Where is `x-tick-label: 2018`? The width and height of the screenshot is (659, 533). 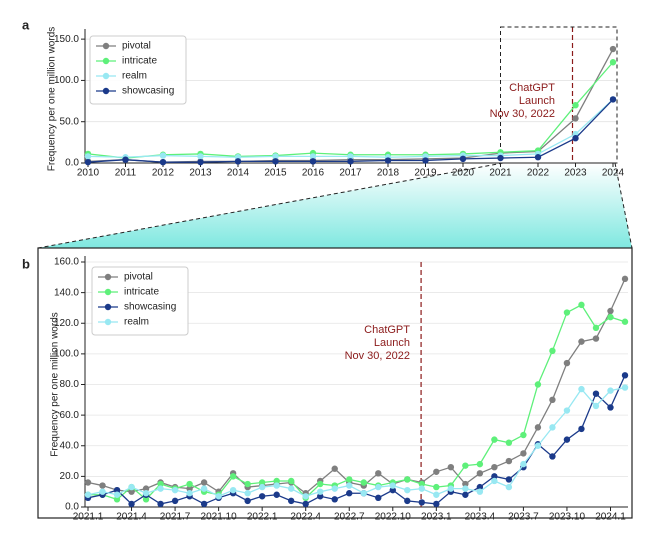 x-tick-label: 2018 is located at coordinates (388, 173).